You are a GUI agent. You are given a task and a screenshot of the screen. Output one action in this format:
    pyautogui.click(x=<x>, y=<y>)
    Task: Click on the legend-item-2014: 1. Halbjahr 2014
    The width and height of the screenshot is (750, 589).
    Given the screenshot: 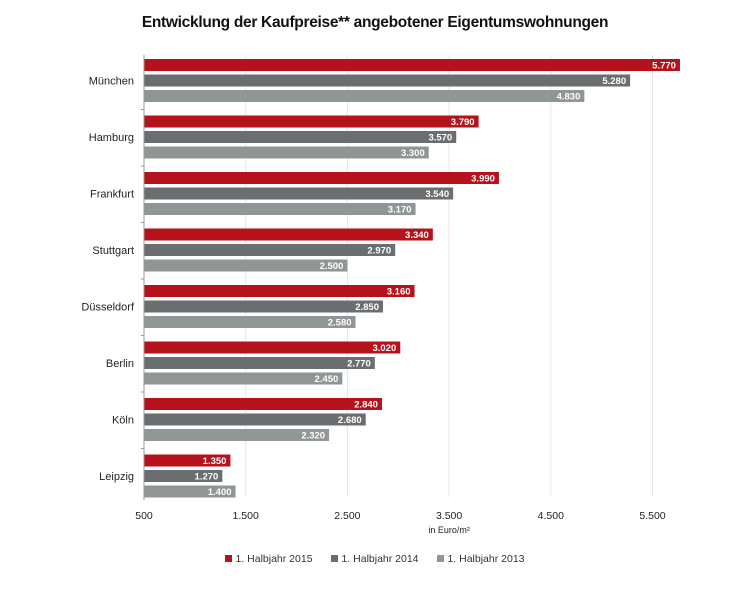 What is the action you would take?
    pyautogui.click(x=375, y=559)
    